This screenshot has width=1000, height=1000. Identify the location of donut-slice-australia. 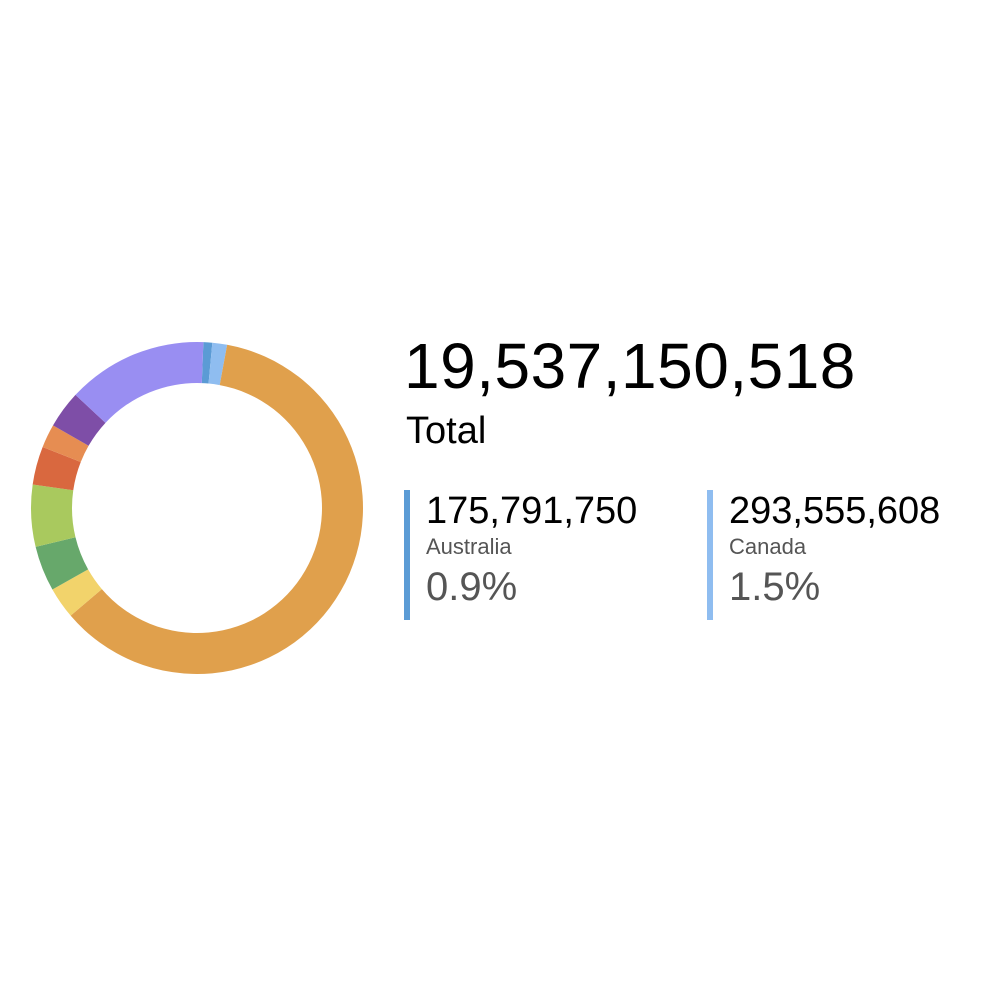
(207, 363).